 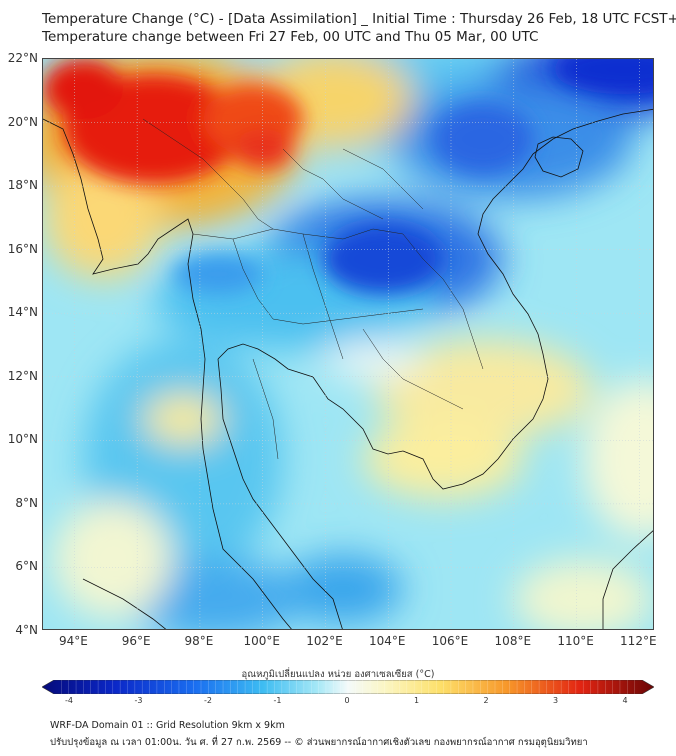 What do you see at coordinates (261, 641) in the screenshot?
I see `lon-label: 100°E` at bounding box center [261, 641].